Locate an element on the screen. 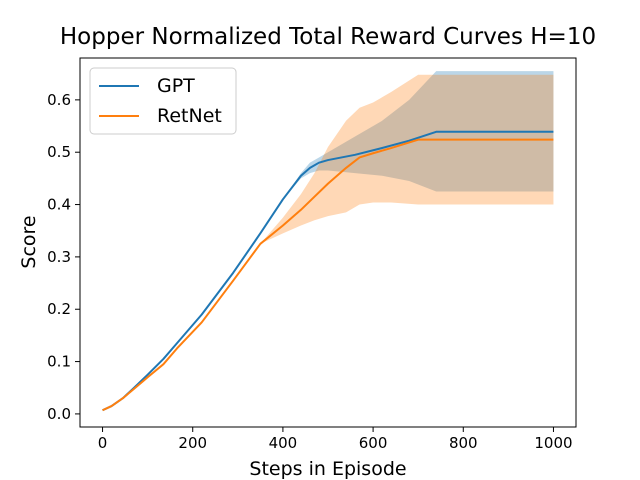 This screenshot has width=640, height=480. x-tick-label: 800 is located at coordinates (463, 443).